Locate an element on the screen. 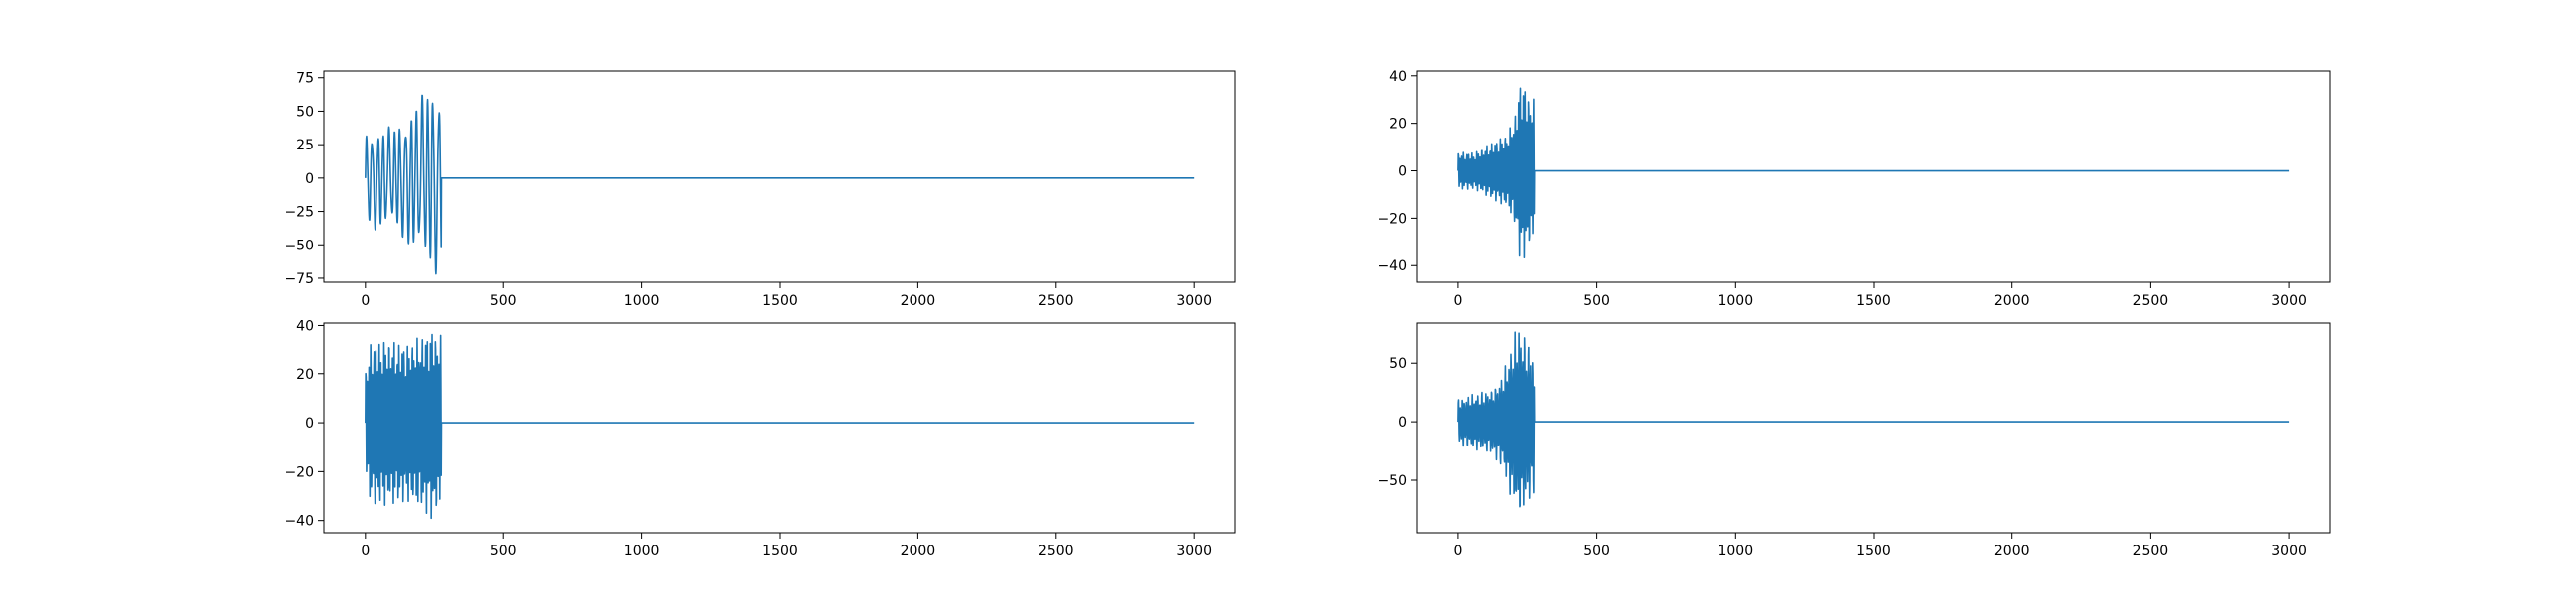  subplot-1: 0 500 1000 1500 2000 2500 3000 −75 −50 −25 0 25 50 75 is located at coordinates (760, 189).